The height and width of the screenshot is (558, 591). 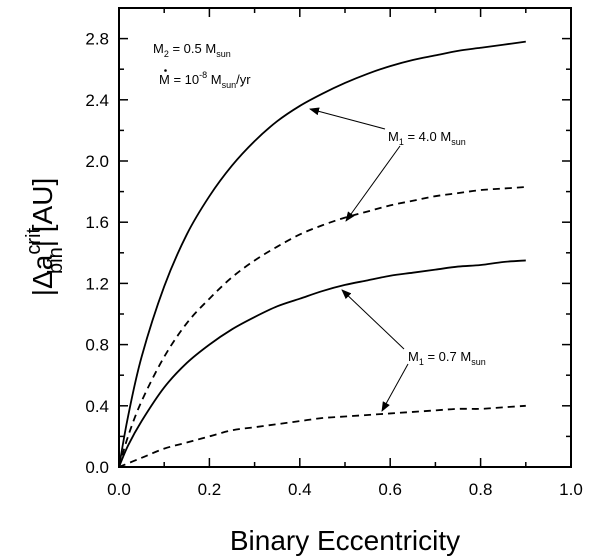 What do you see at coordinates (345, 540) in the screenshot?
I see `x-axis-title: Binary Eccentricity` at bounding box center [345, 540].